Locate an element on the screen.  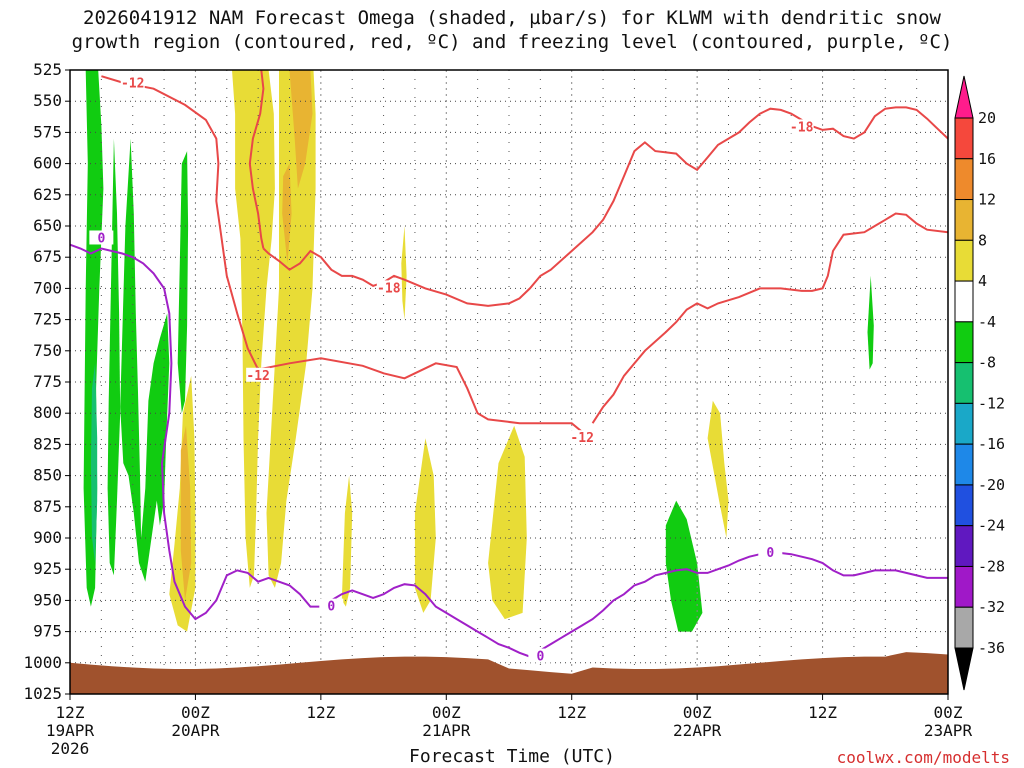
x-tick-label-bot-0: 2026 is located at coordinates (70, 748).